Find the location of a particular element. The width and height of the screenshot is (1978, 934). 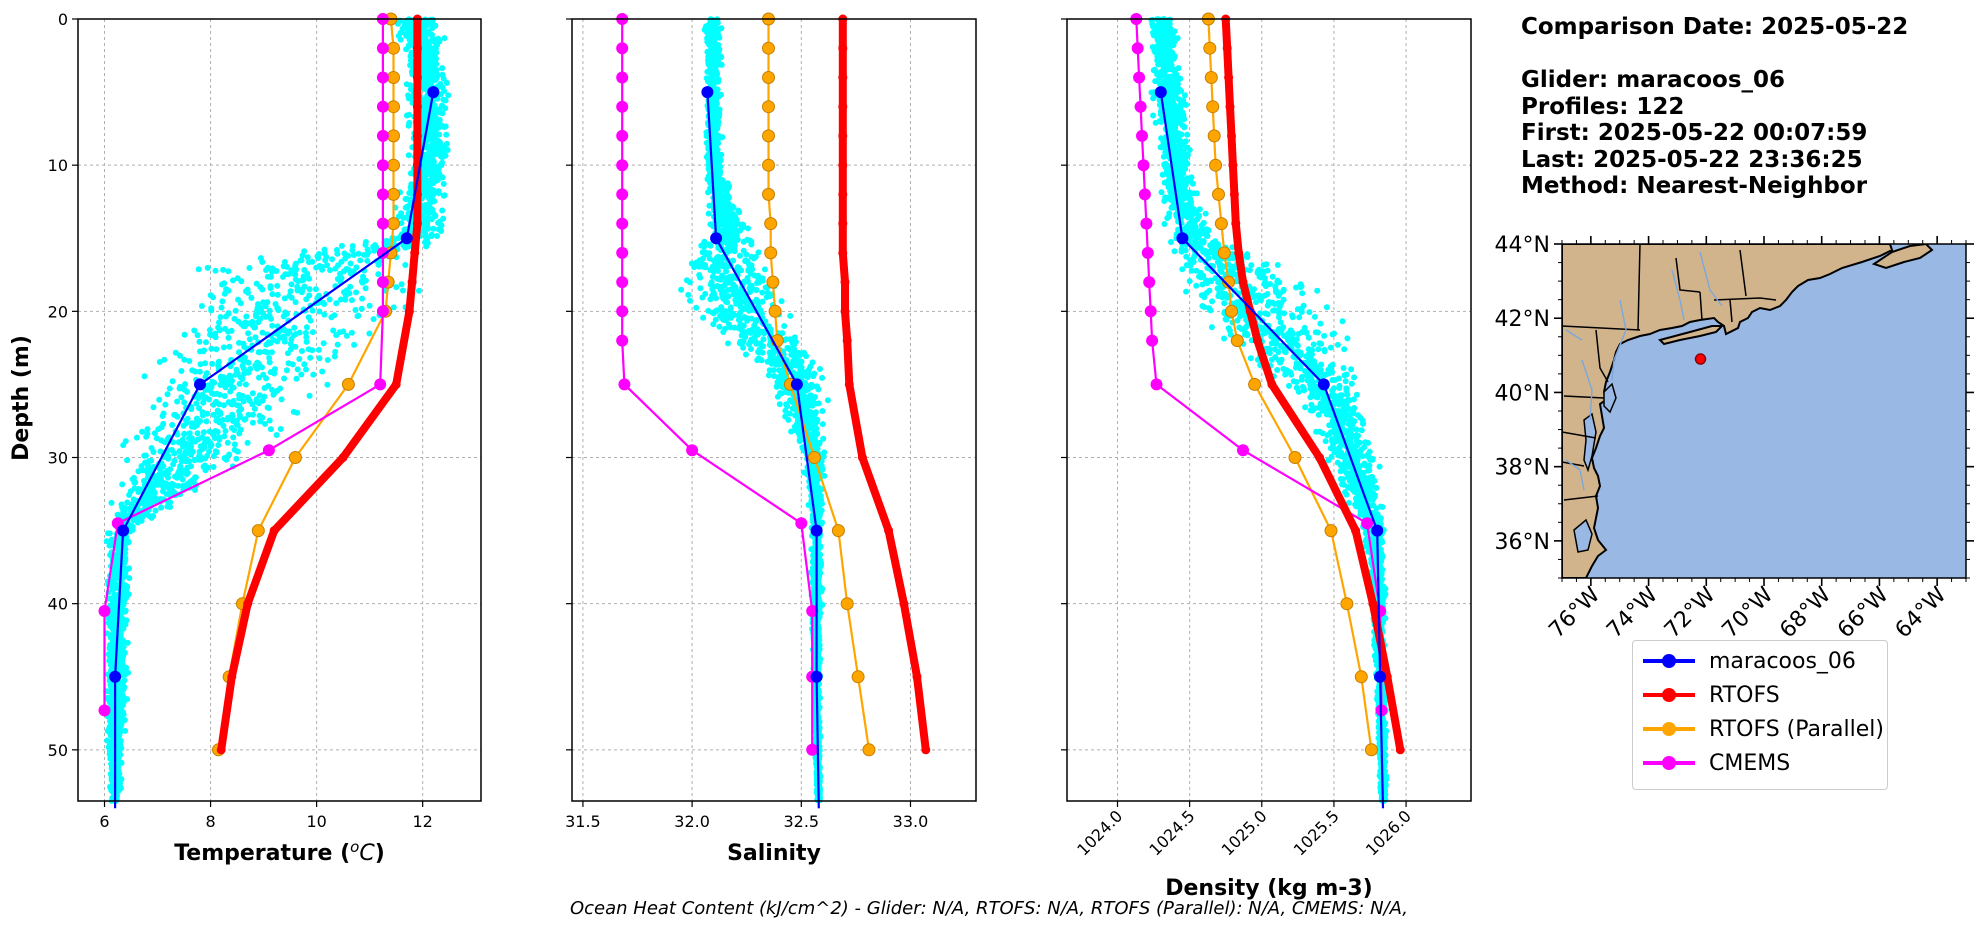

cmems-series is located at coordinates (243, 365).